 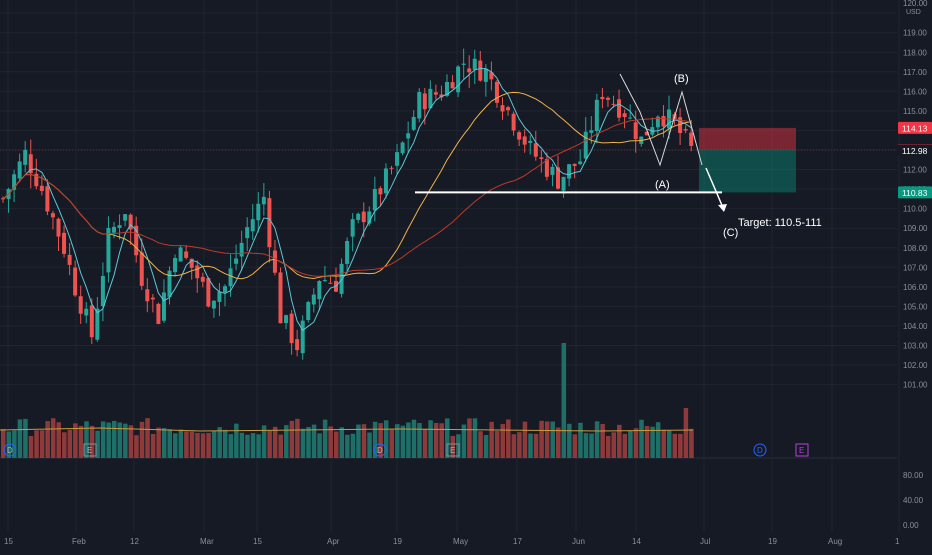 I want to click on currency-label: USD, so click(x=913, y=12).